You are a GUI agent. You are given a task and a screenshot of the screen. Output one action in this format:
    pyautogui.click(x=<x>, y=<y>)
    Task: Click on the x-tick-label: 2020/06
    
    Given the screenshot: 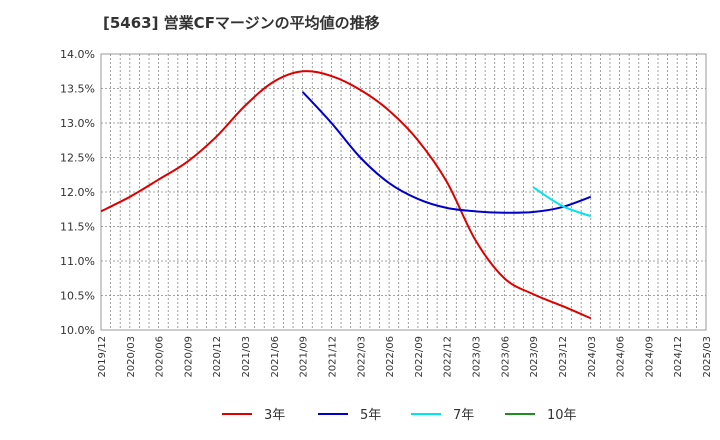 What is the action you would take?
    pyautogui.click(x=160, y=357)
    